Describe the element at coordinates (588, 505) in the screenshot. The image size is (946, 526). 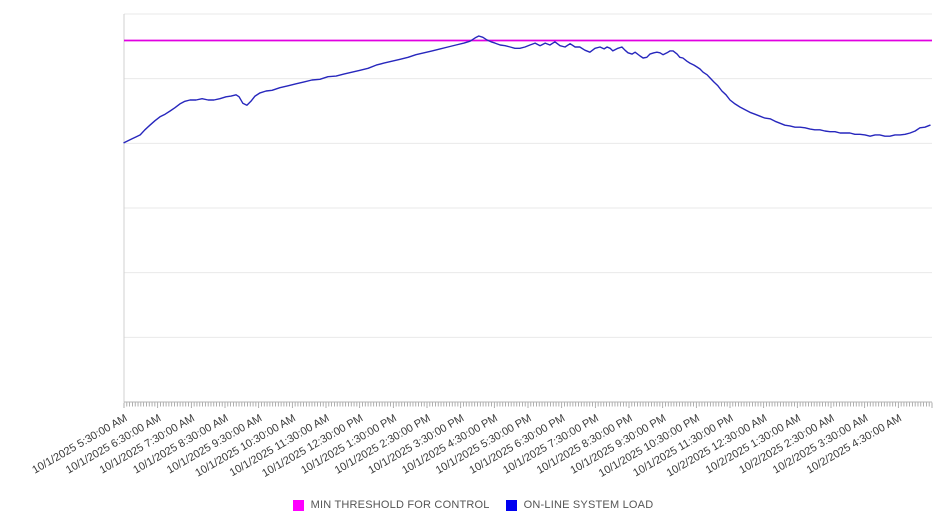
I see `legend-label-online-load: ON-LINE SYSTEM LOAD` at that location.